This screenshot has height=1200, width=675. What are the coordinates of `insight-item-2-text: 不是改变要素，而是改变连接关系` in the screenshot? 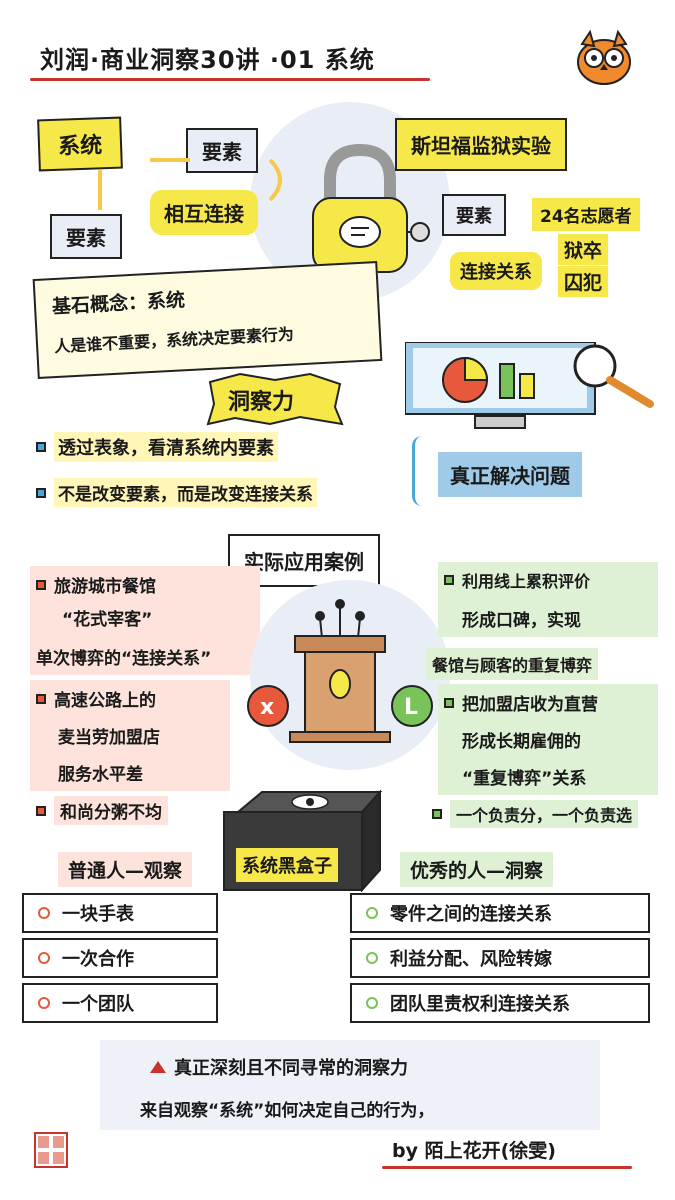 It's located at (185, 492).